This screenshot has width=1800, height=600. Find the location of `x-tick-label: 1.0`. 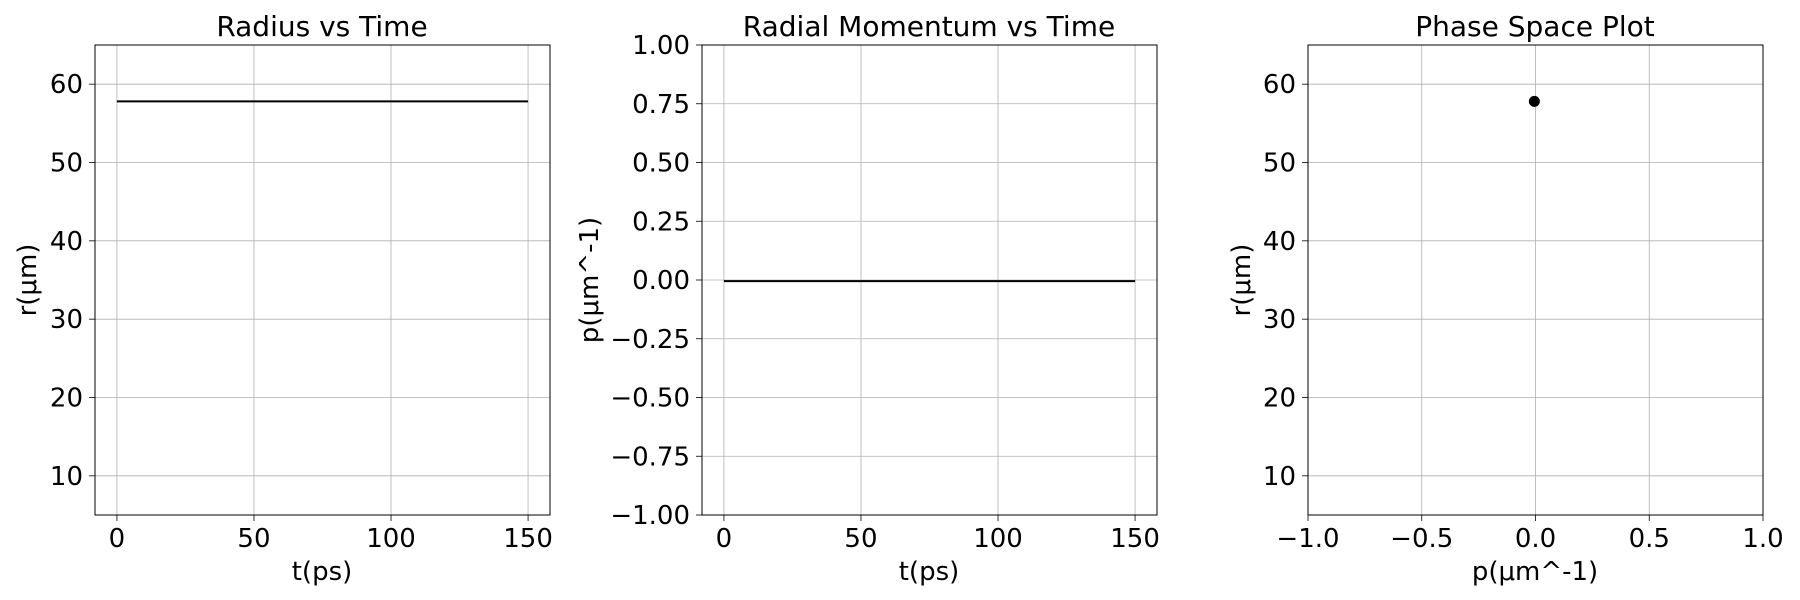

x-tick-label: 1.0 is located at coordinates (1762, 539).